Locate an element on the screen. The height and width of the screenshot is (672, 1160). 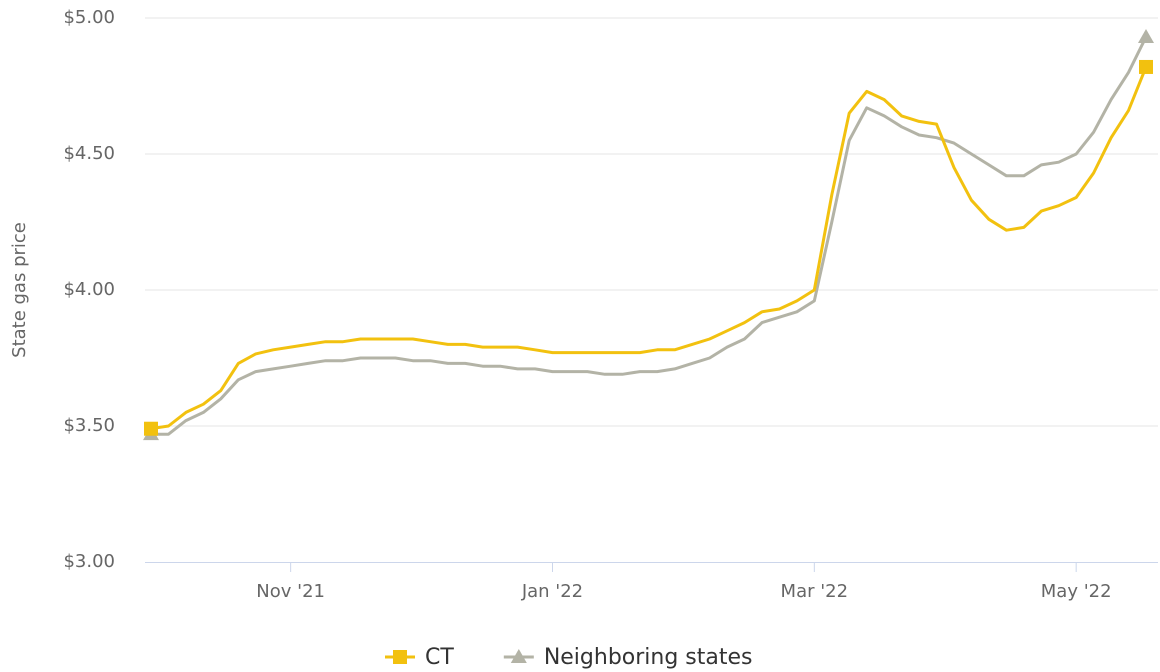
x-tick-label: May '22 is located at coordinates (1076, 591).